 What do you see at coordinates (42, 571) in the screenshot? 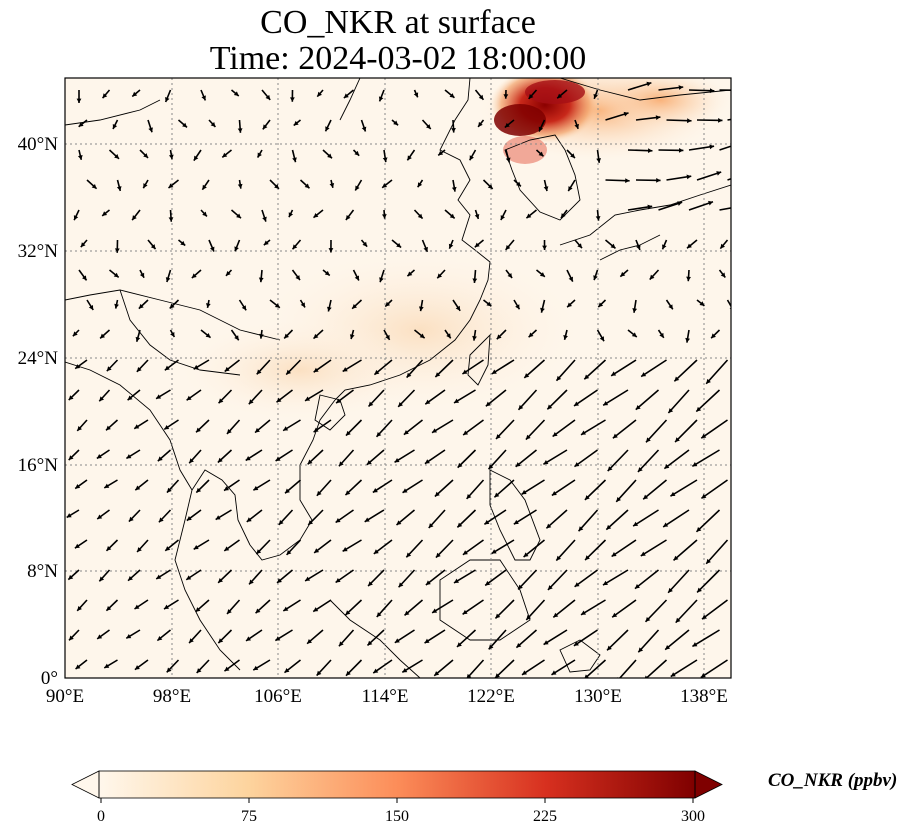
I see `lat-label: 8°N` at bounding box center [42, 571].